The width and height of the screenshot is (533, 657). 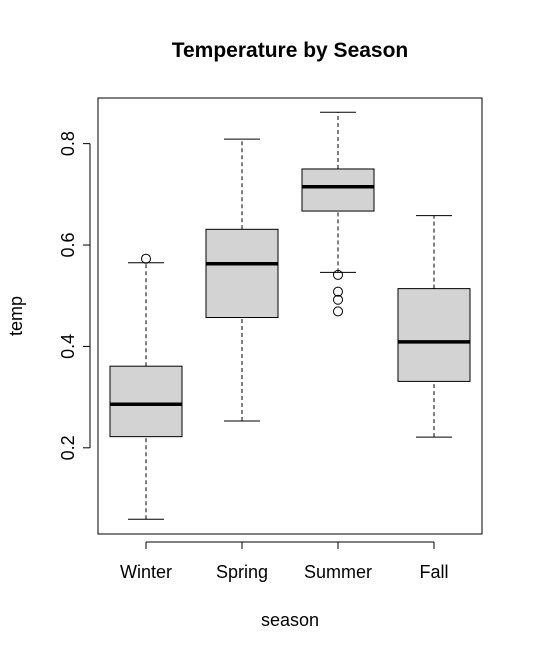 I want to click on box-fall, so click(x=434, y=326).